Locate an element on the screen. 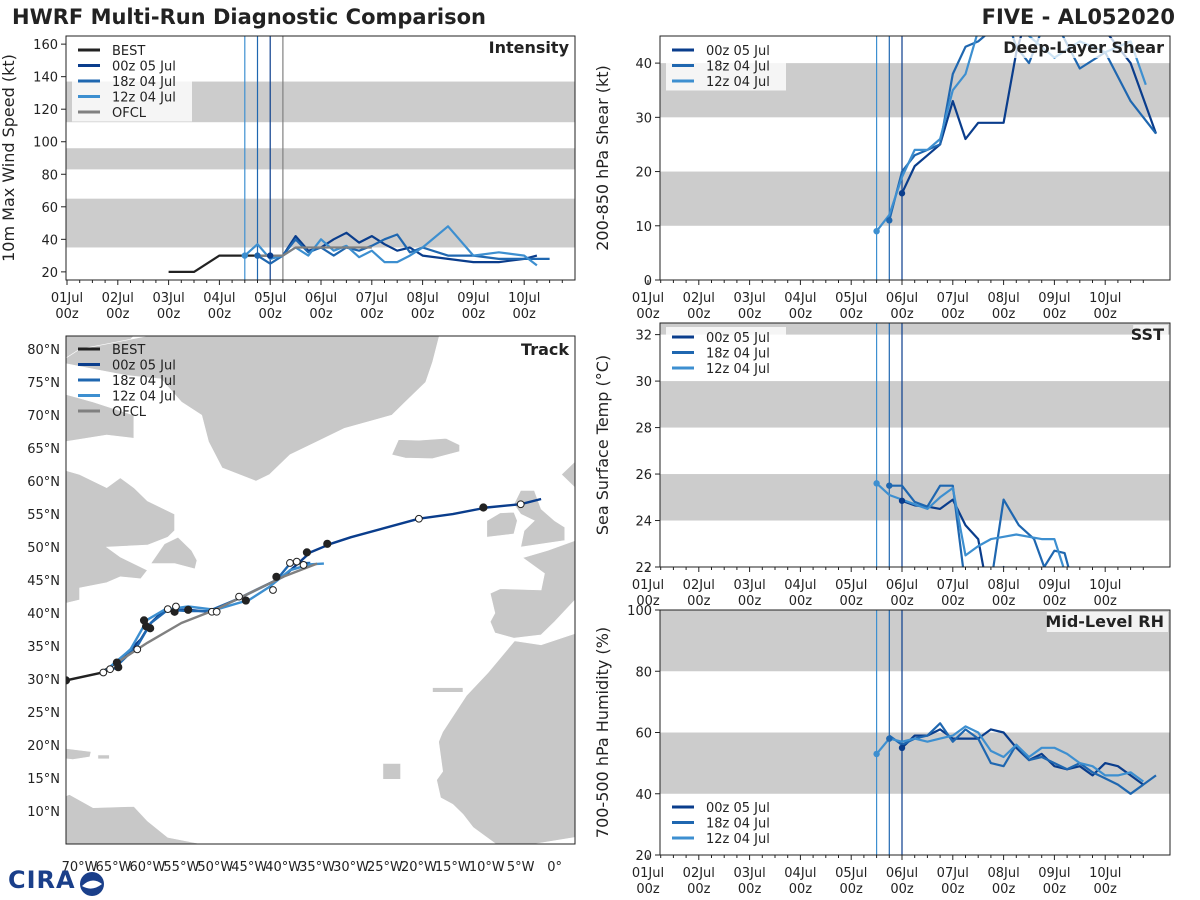  lon-tick-label: 0° is located at coordinates (554, 867).